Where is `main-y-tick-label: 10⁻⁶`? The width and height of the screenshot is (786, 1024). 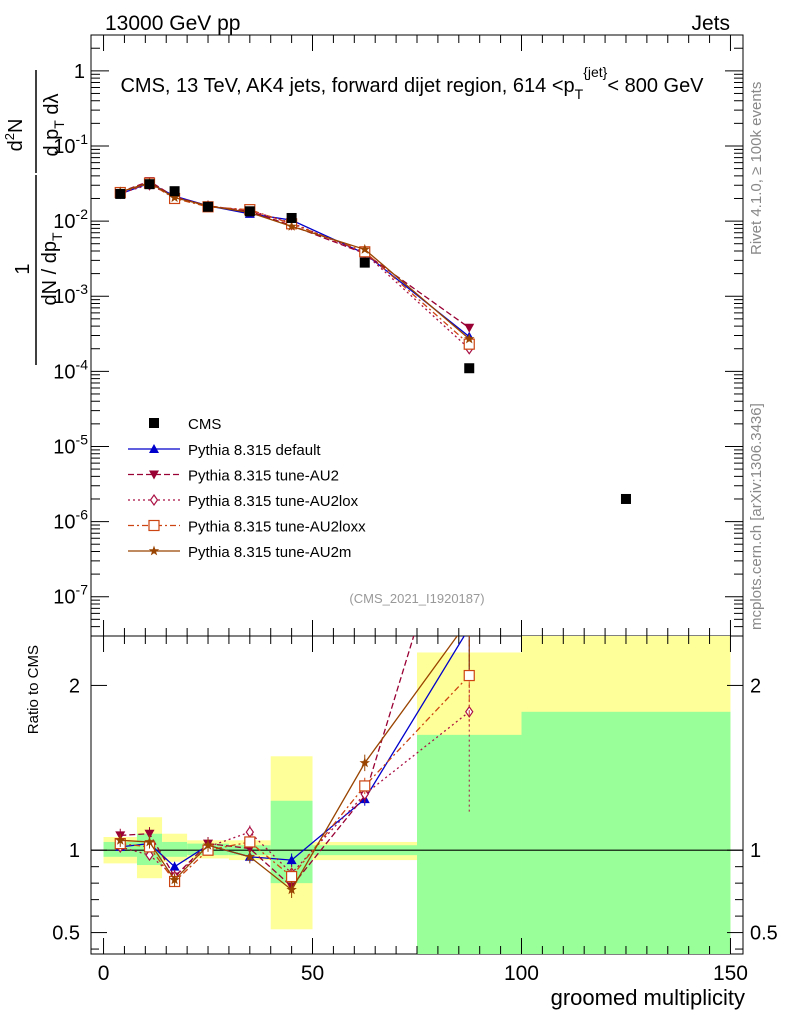 main-y-tick-label: 10⁻⁶ is located at coordinates (70, 520).